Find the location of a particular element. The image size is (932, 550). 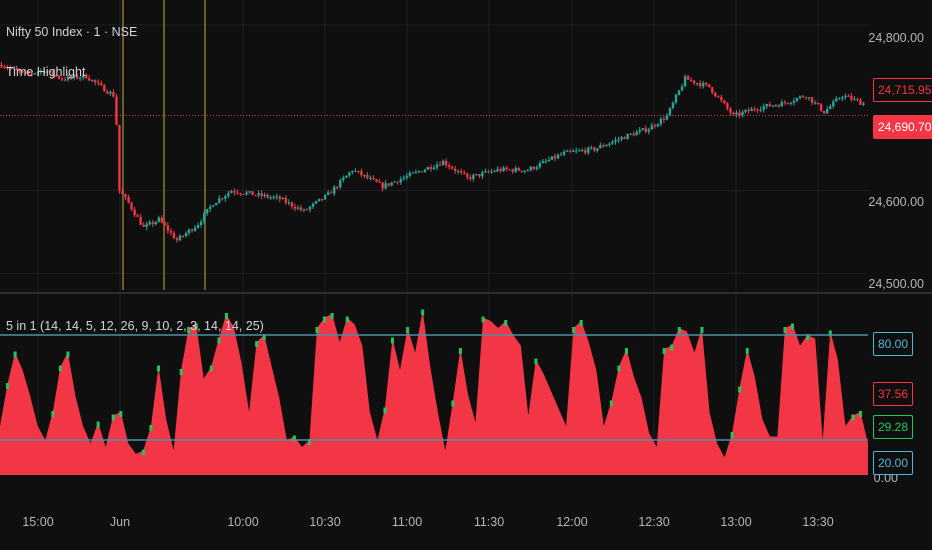

time-tick-label: 12:30 is located at coordinates (653, 522).